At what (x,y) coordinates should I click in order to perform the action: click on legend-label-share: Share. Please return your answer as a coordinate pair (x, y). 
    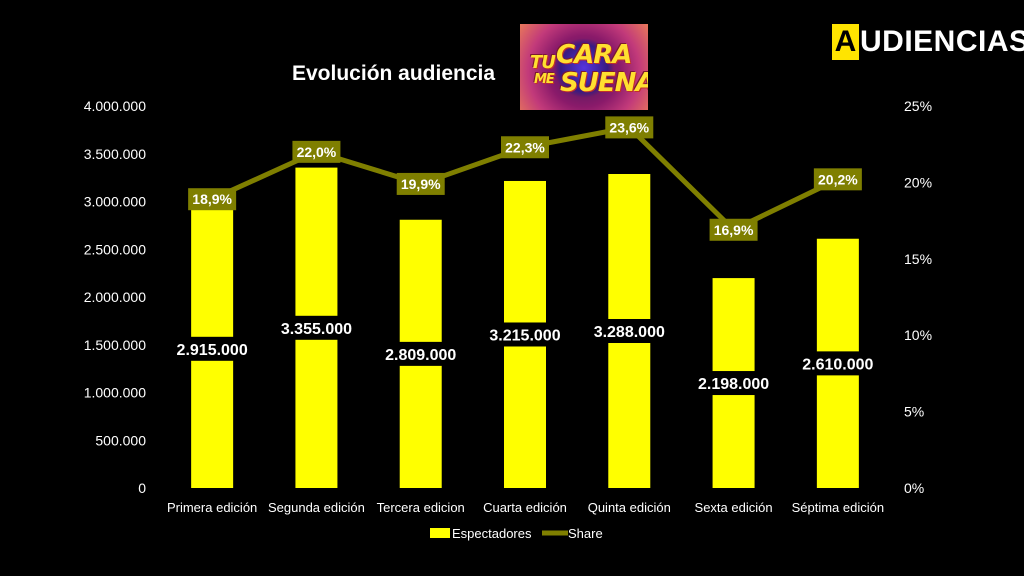
    Looking at the image, I should click on (585, 533).